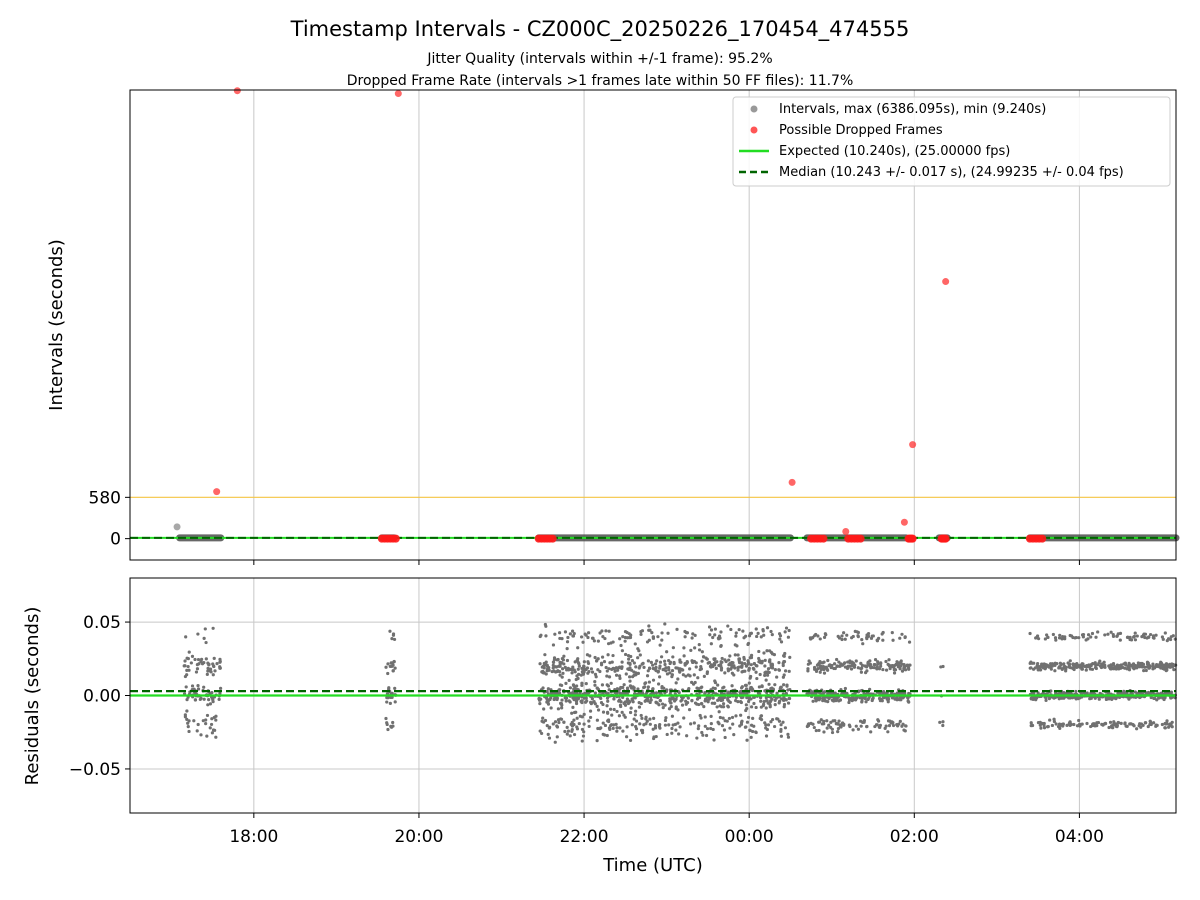 The width and height of the screenshot is (1200, 900). I want to click on intervals-ticks: 0 580, so click(584, 526).